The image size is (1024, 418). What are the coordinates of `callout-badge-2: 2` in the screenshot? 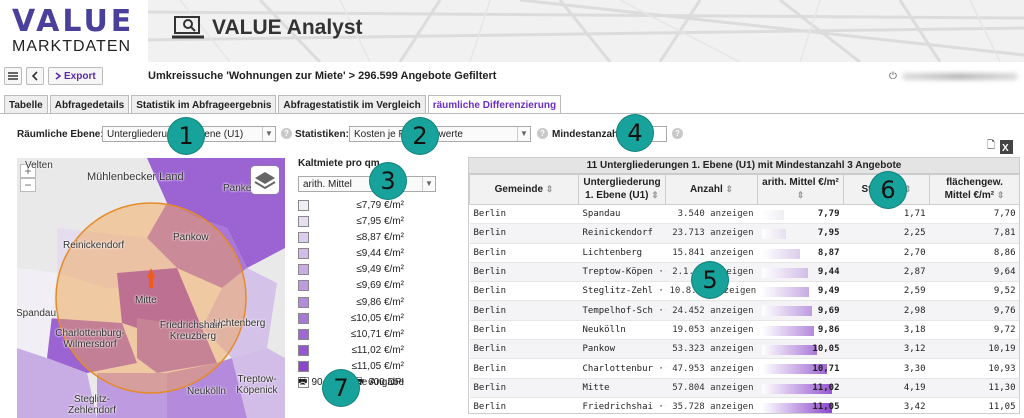 It's located at (420, 136).